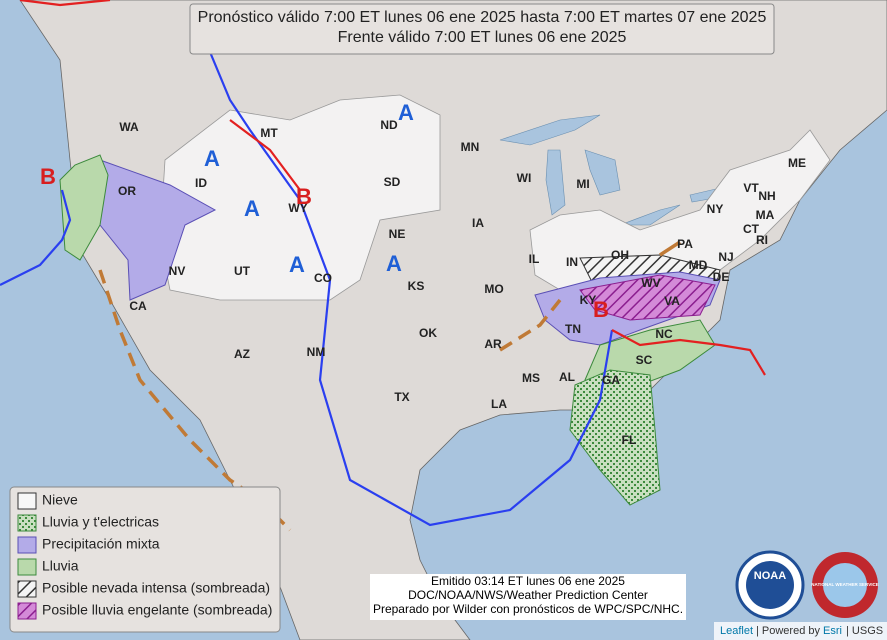 Image resolution: width=887 pixels, height=640 pixels. What do you see at coordinates (832, 631) in the screenshot?
I see `attribution-link: Esri` at bounding box center [832, 631].